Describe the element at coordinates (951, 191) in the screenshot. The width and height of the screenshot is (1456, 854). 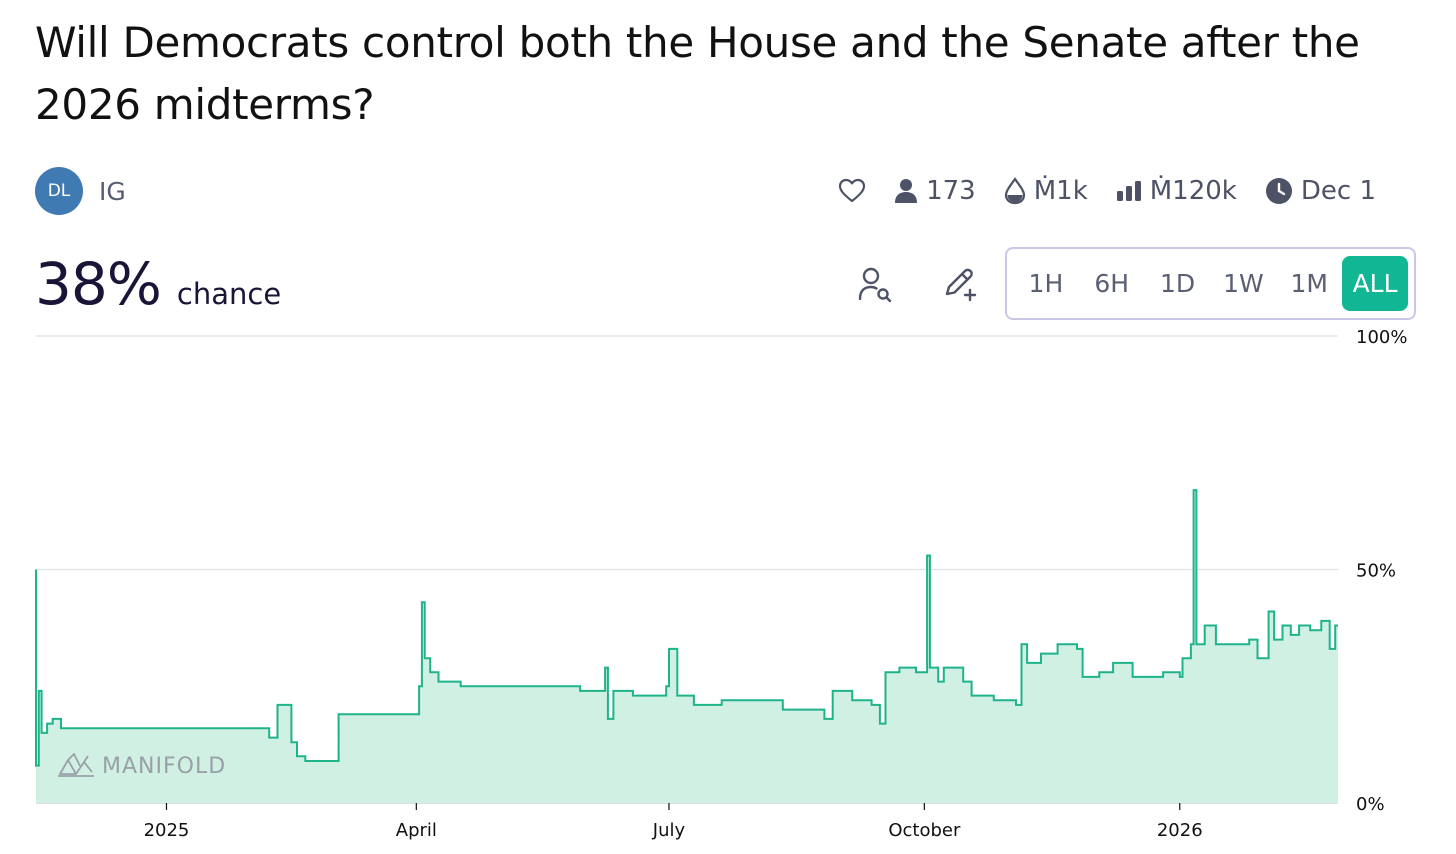
I see `traders-count: 173` at that location.